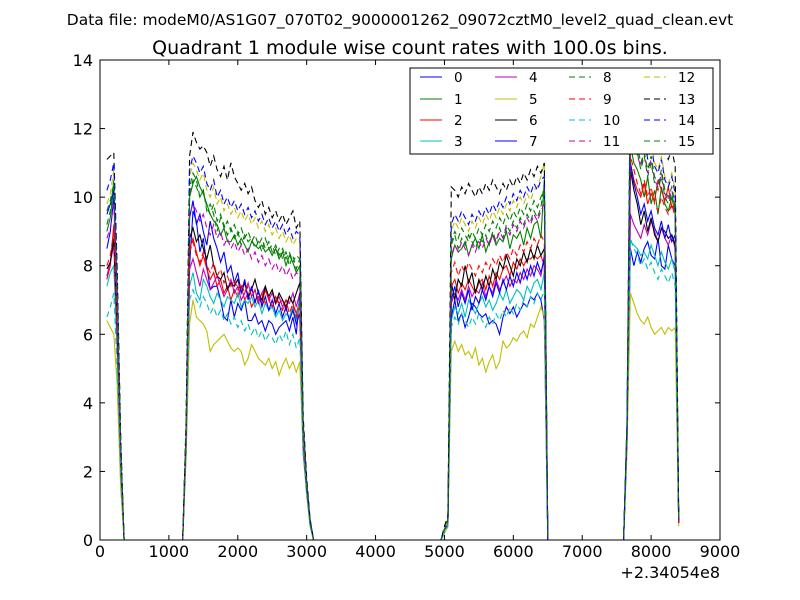  What do you see at coordinates (590, 100) in the screenshot?
I see `legend-item-9: 9` at bounding box center [590, 100].